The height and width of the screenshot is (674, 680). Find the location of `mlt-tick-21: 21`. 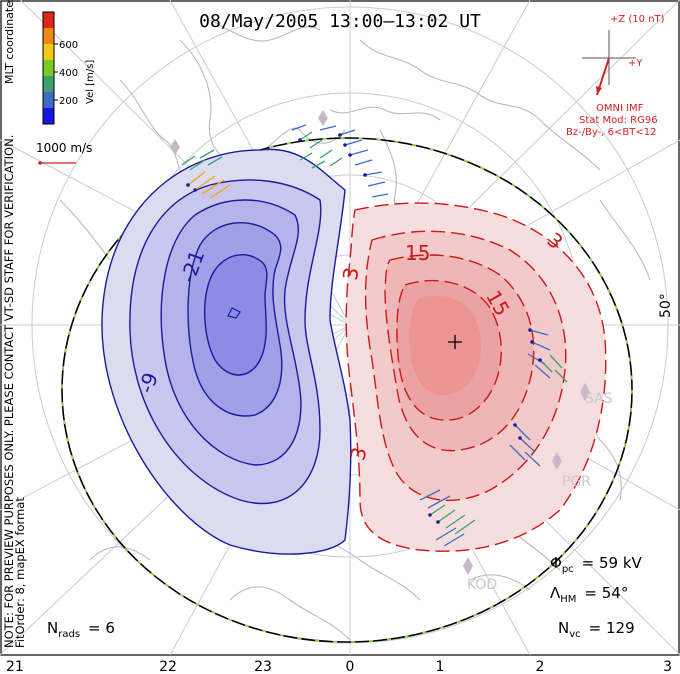

mlt-tick-21: 21 is located at coordinates (15, 666).